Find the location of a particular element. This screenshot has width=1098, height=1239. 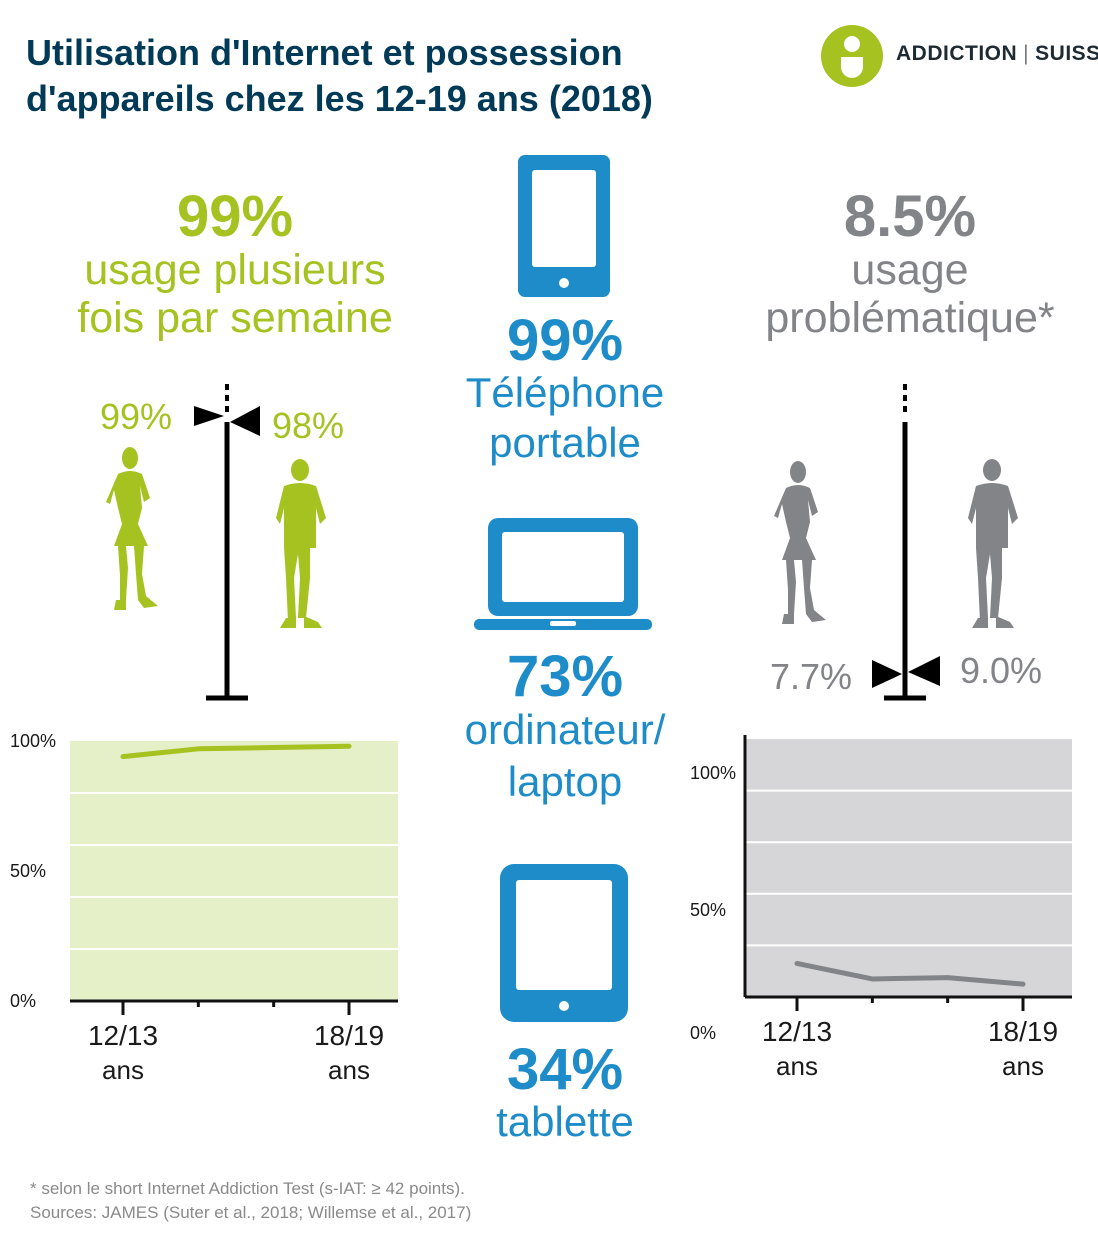

right-label-line2: problématique* is located at coordinates (910, 318).